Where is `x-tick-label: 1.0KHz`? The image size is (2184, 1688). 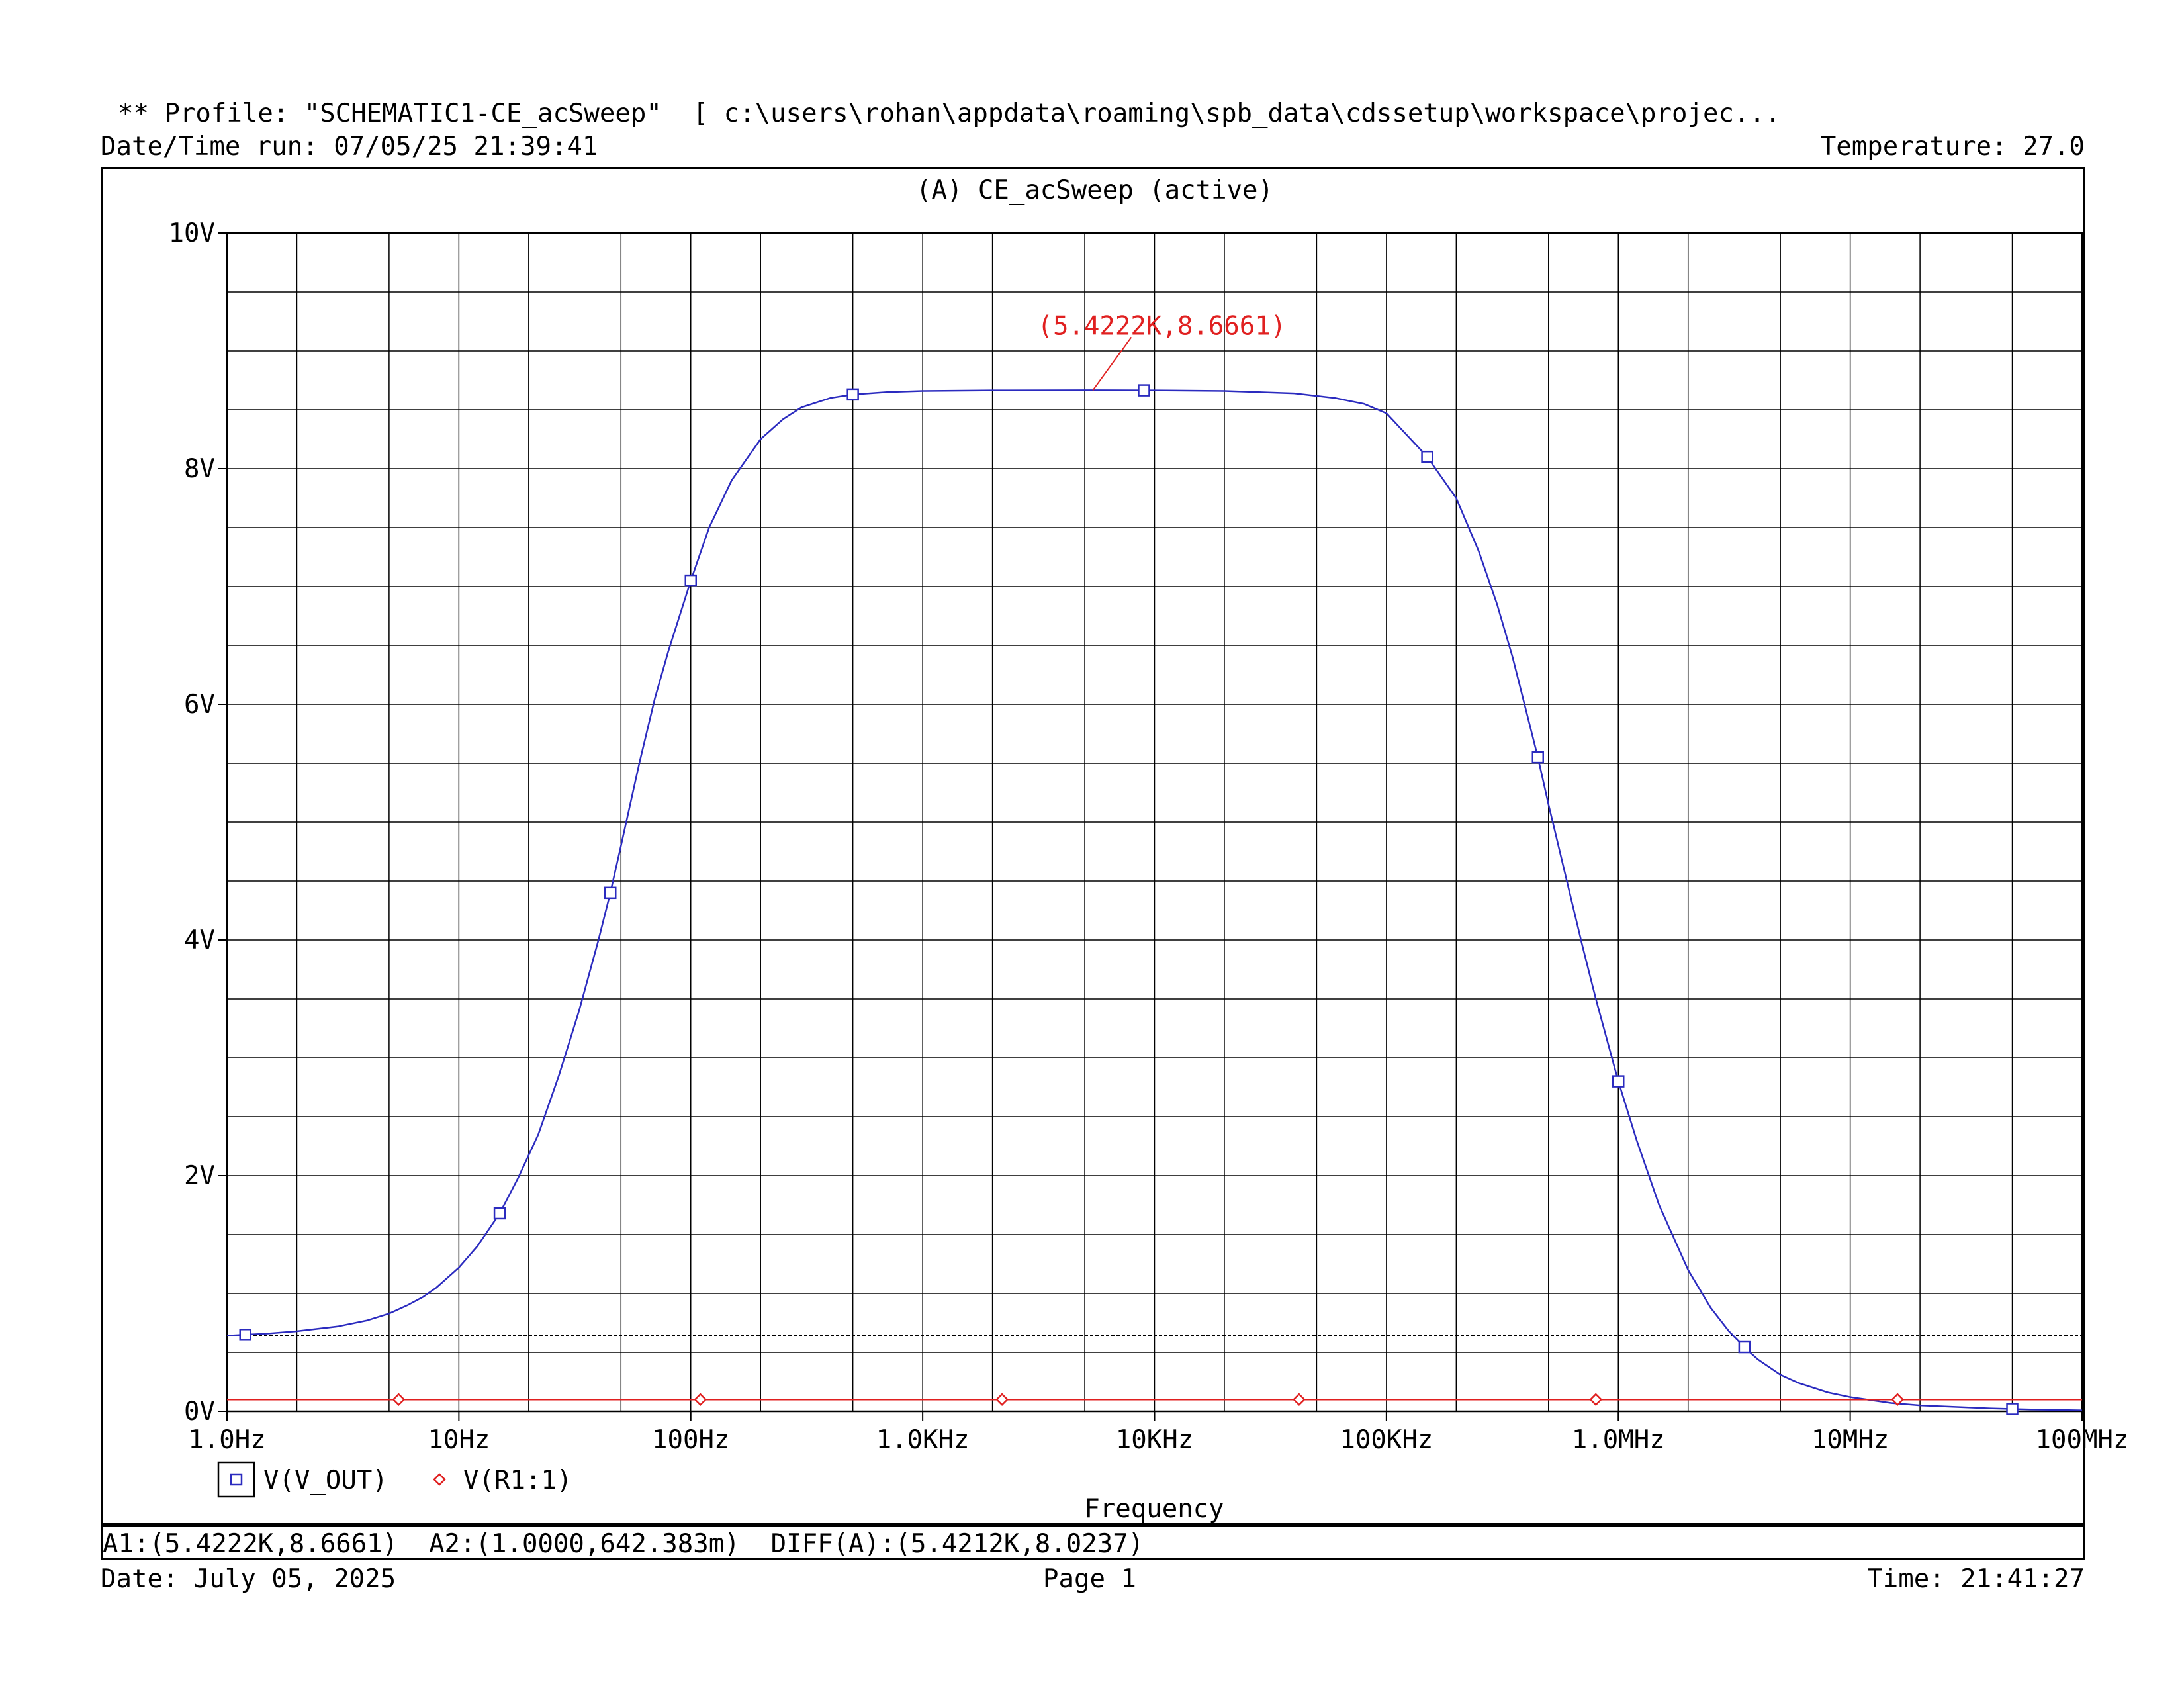
x-tick-label: 1.0KHz is located at coordinates (923, 1440).